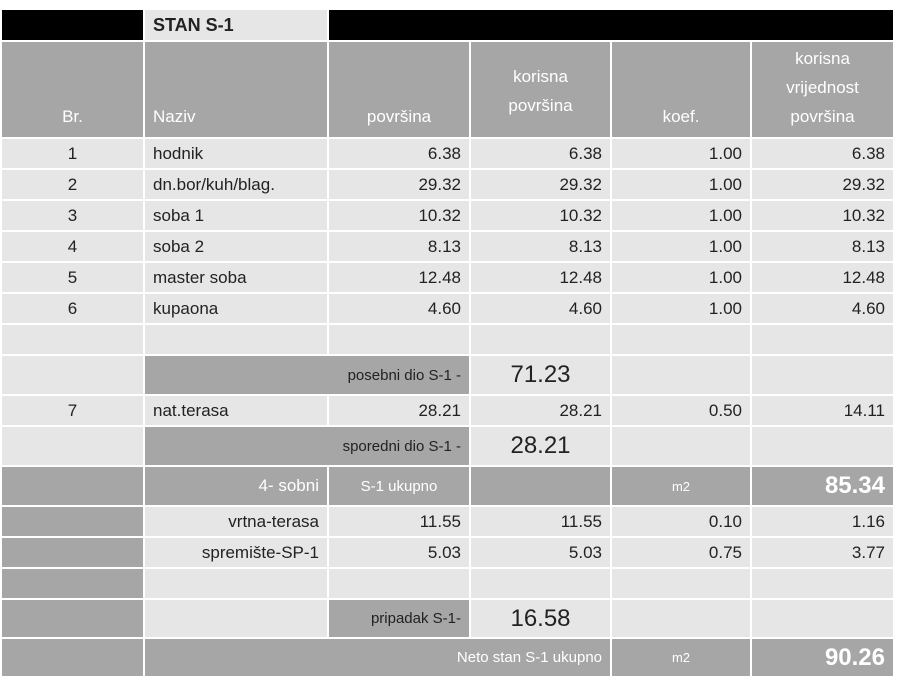 Image resolution: width=919 pixels, height=683 pixels. Describe the element at coordinates (822, 410) in the screenshot. I see `table-cell: 14.11` at that location.